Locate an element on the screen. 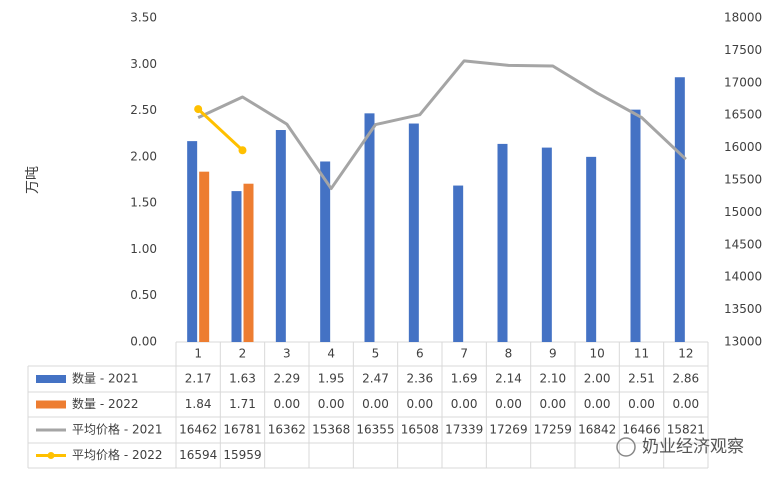  table-cell: 2.14 is located at coordinates (508, 379).